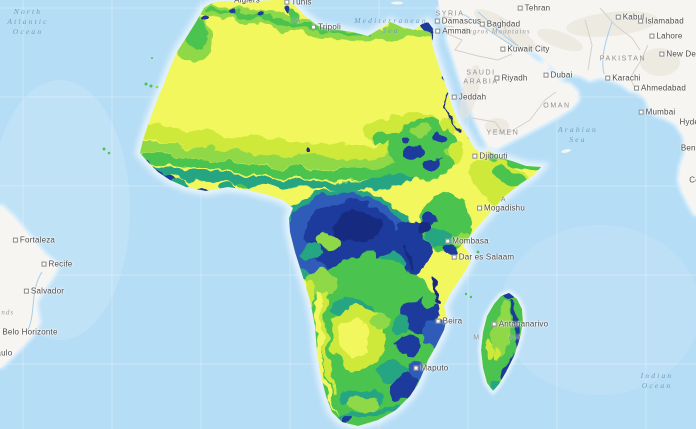  I want to click on landmass-south-america, so click(28, 286).